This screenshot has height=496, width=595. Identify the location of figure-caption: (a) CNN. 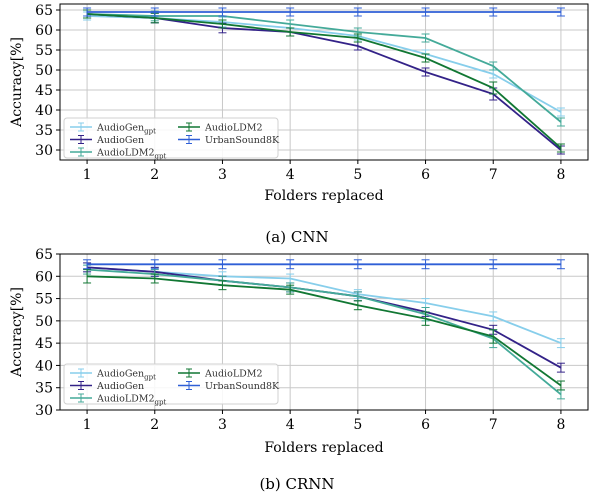
(296, 237).